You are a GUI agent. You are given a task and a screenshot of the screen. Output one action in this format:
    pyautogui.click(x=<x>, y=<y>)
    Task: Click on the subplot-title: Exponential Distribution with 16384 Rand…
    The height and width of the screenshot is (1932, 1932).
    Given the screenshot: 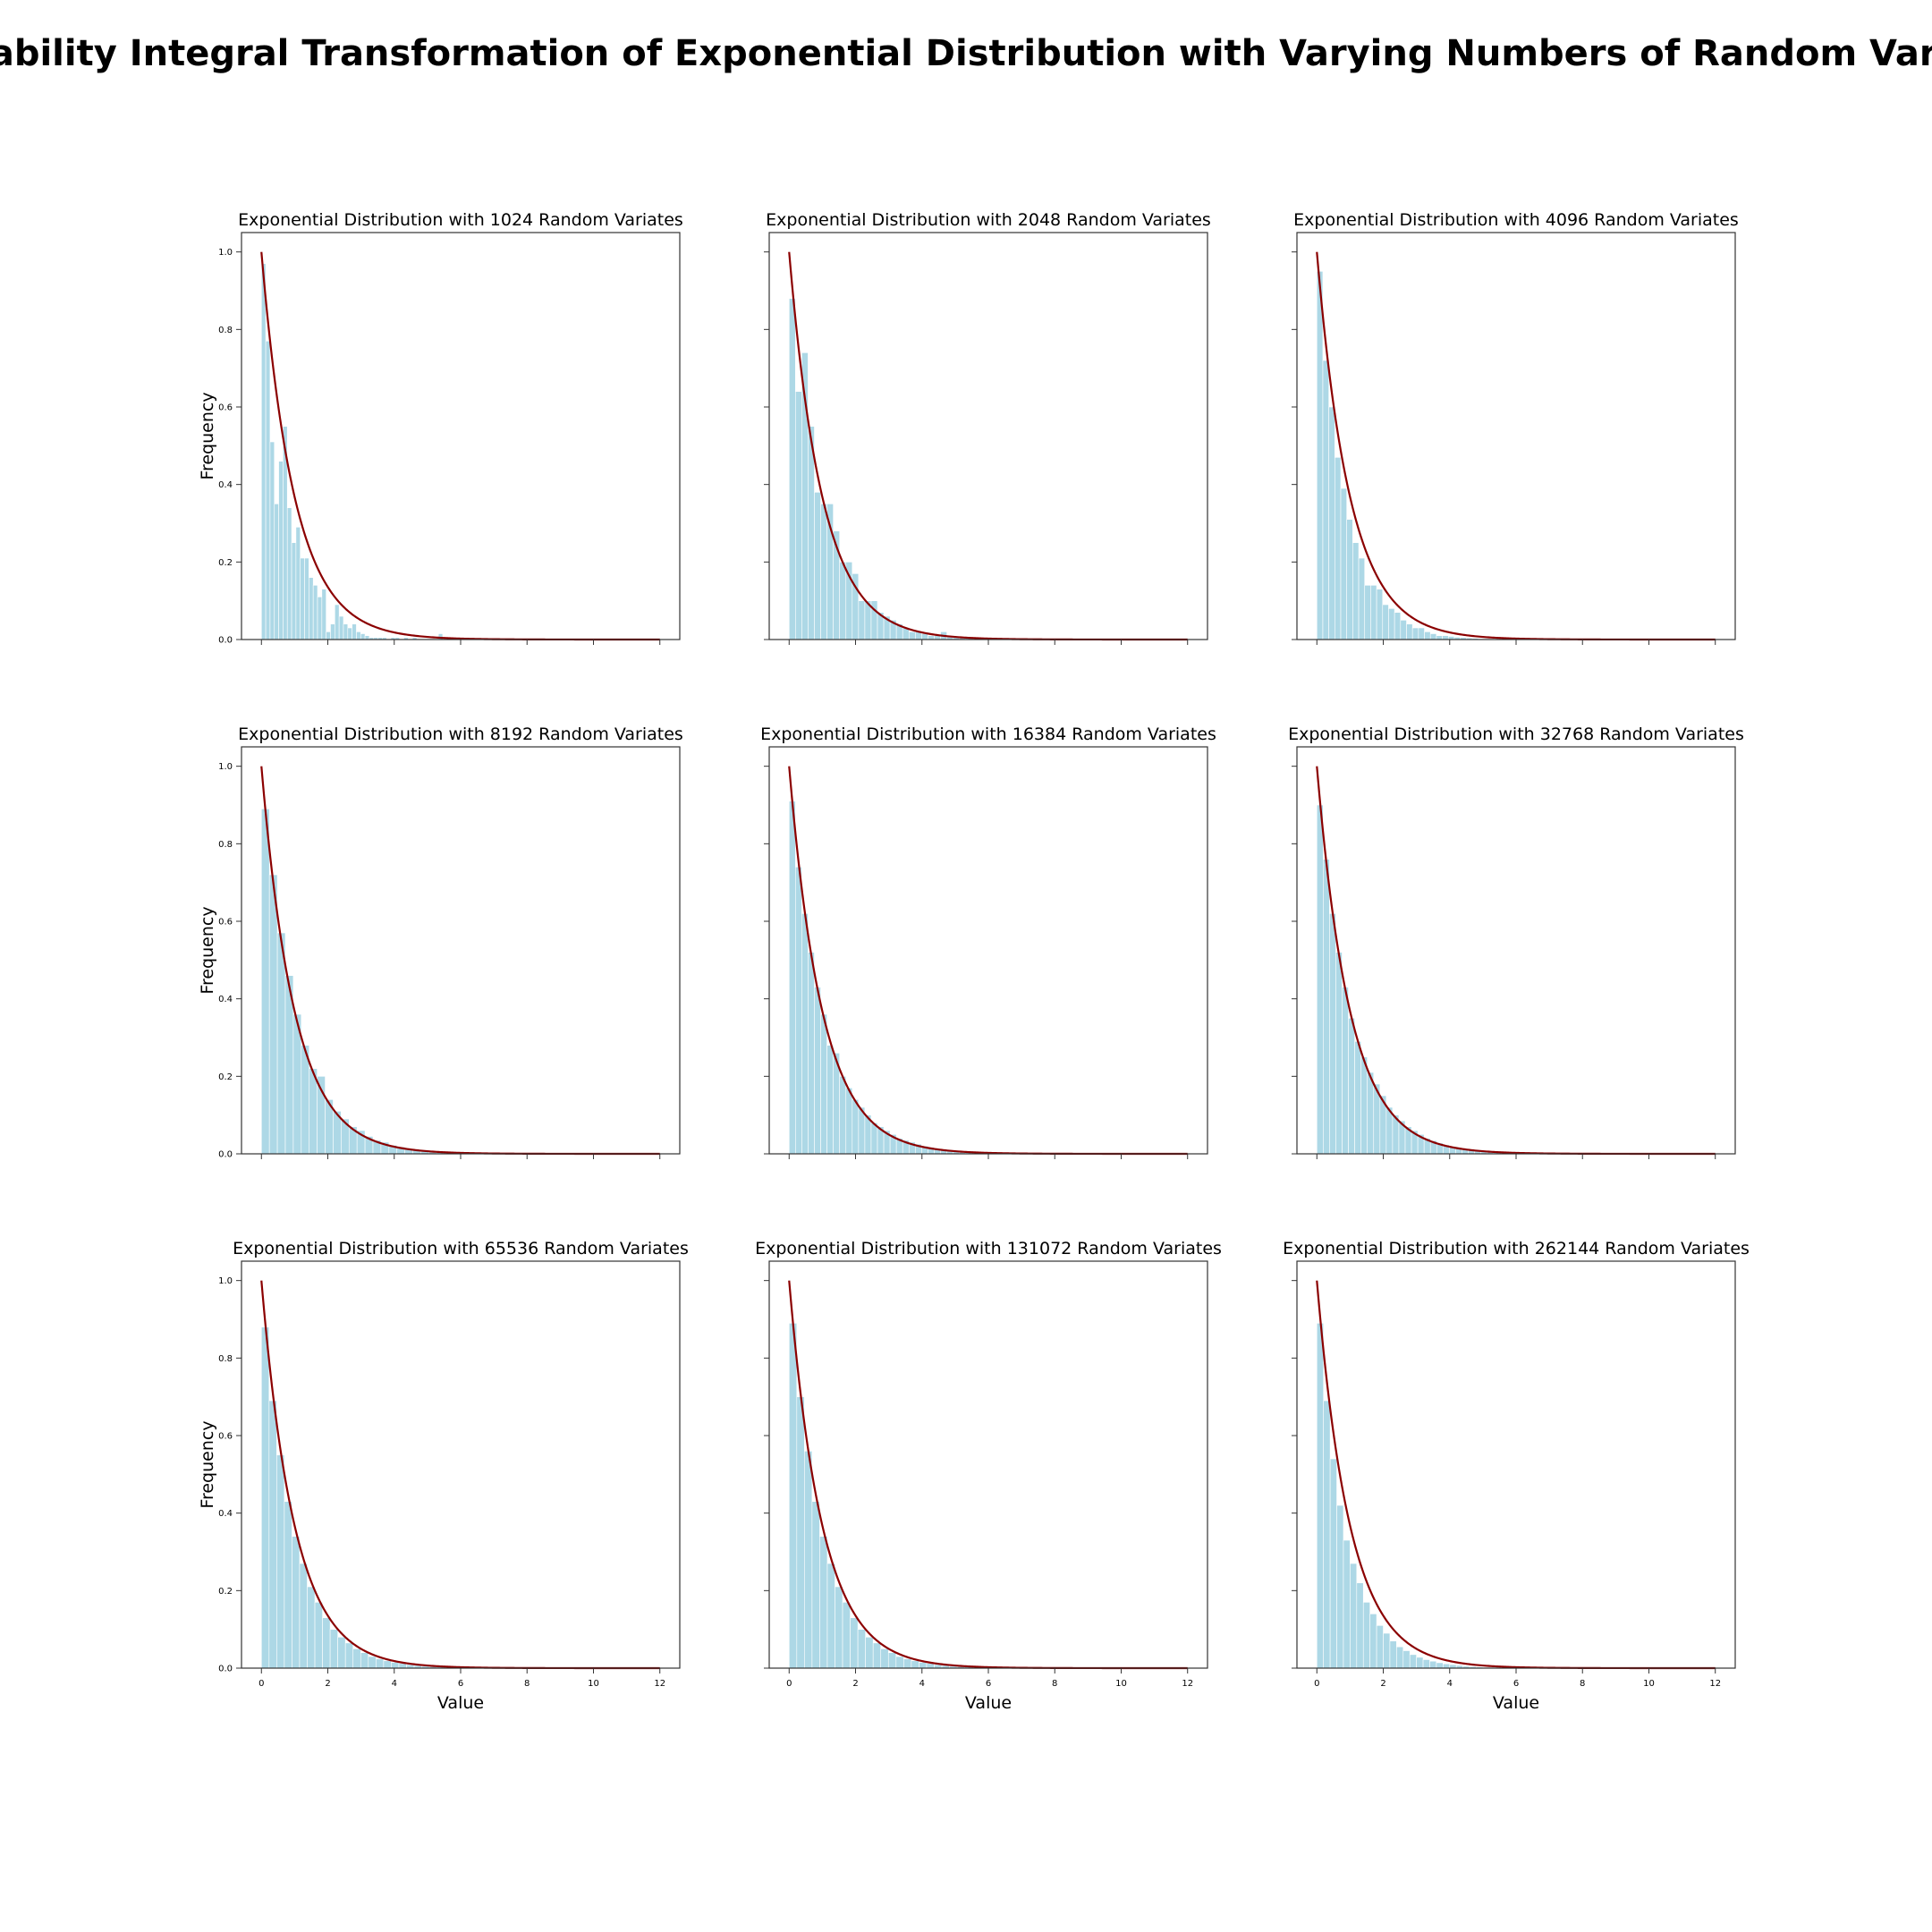 What is the action you would take?
    pyautogui.click(x=988, y=734)
    